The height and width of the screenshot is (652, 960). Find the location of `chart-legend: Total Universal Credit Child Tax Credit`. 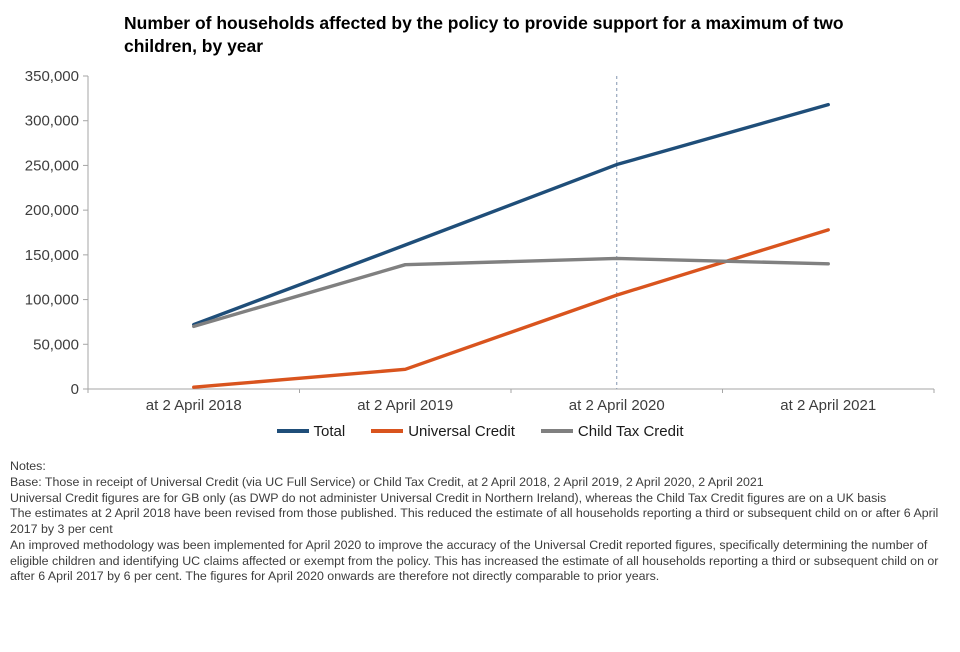

chart-legend: Total Universal Credit Child Tax Credit is located at coordinates (480, 431).